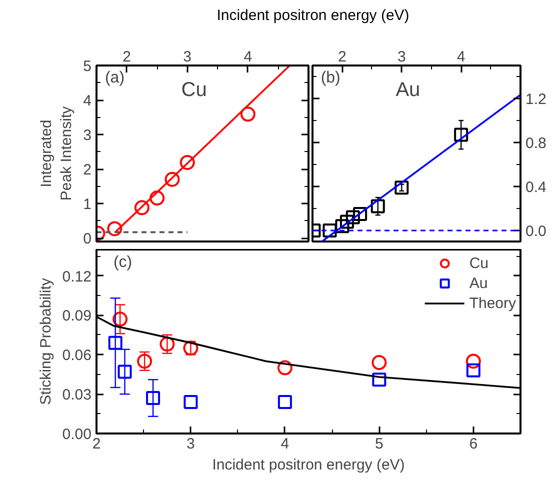  What do you see at coordinates (77, 277) in the screenshot?
I see `y-tick-label: 0.12` at bounding box center [77, 277].